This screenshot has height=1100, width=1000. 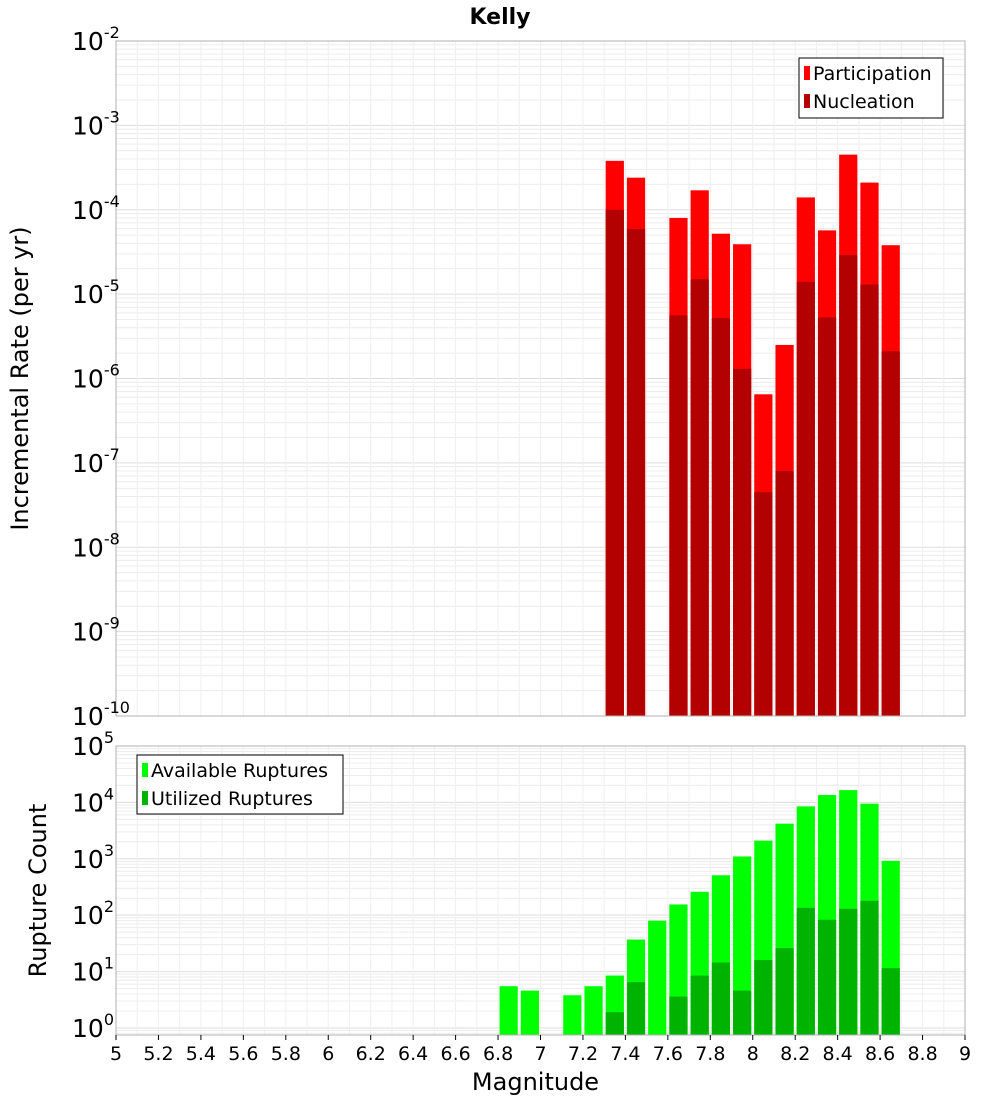 What do you see at coordinates (328, 1054) in the screenshot?
I see `x-tick-label: 6` at bounding box center [328, 1054].